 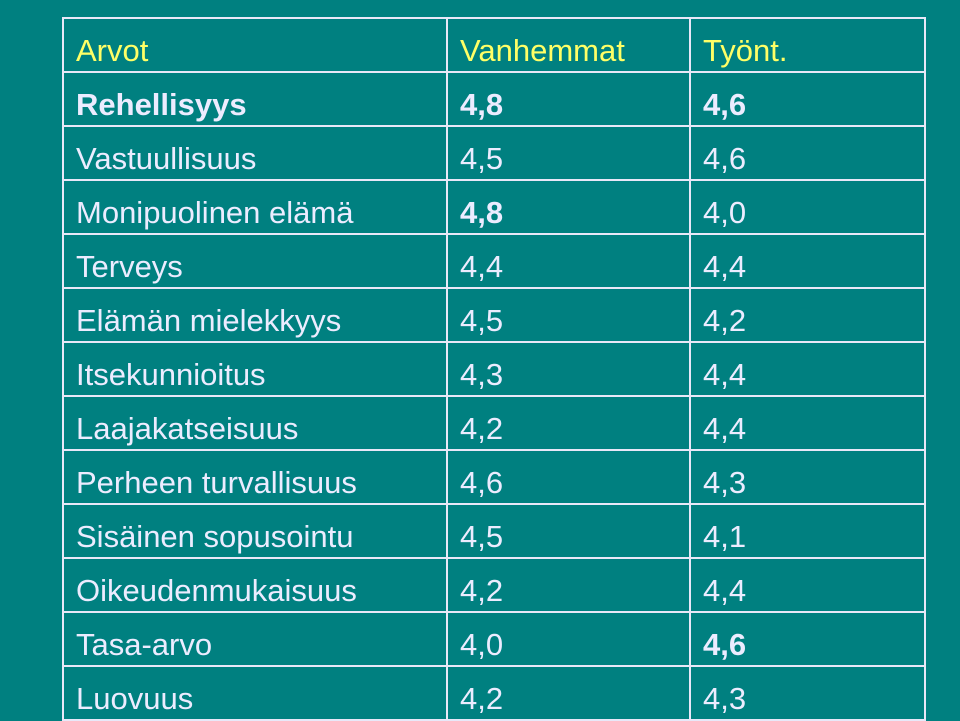 I want to click on table-row: Tasa-arvo 4,0 4,6, so click(x=494, y=639).